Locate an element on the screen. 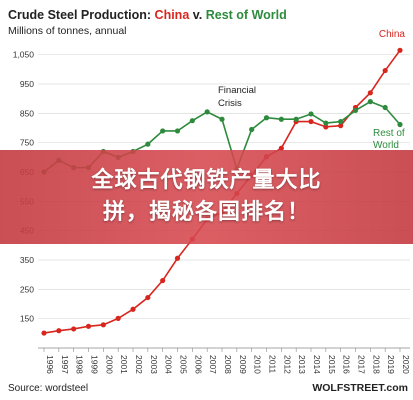 This screenshot has width=413, height=400. x-tick-label-2007: 2007 is located at coordinates (213, 364).